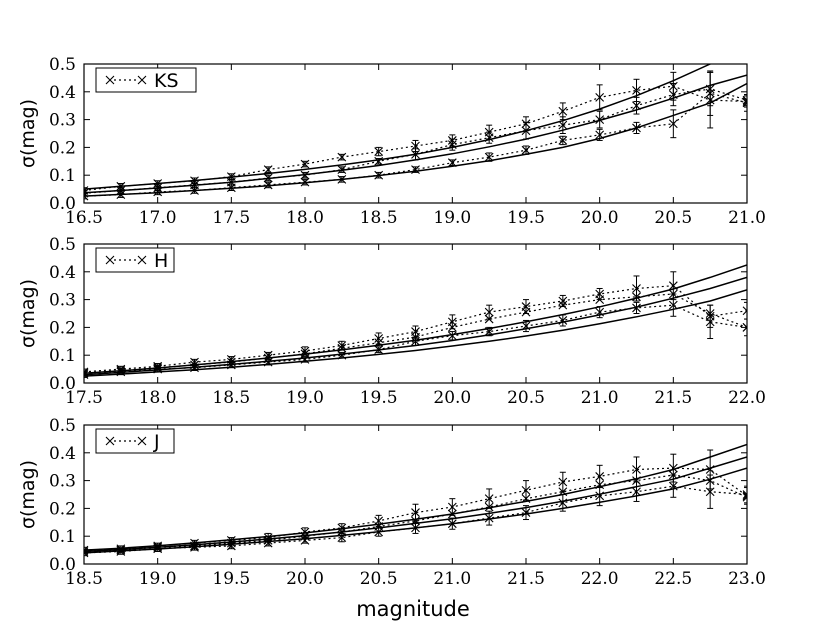 The width and height of the screenshot is (830, 626). What do you see at coordinates (673, 579) in the screenshot?
I see `x-tick-label: 22.5` at bounding box center [673, 579].